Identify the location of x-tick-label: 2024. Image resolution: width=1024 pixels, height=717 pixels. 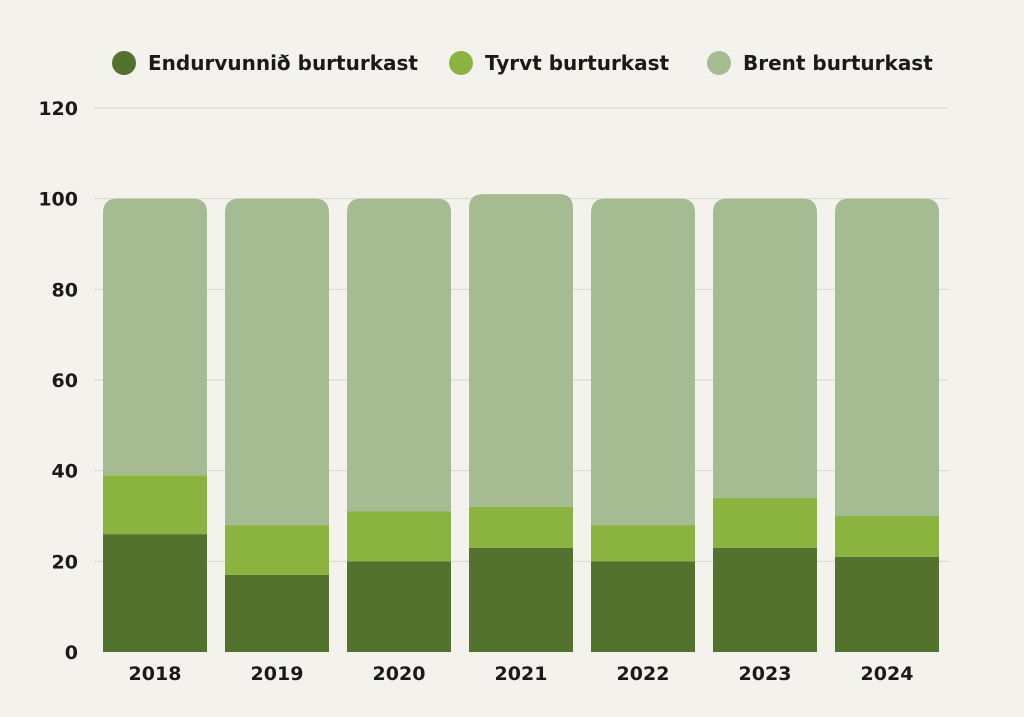
(887, 674).